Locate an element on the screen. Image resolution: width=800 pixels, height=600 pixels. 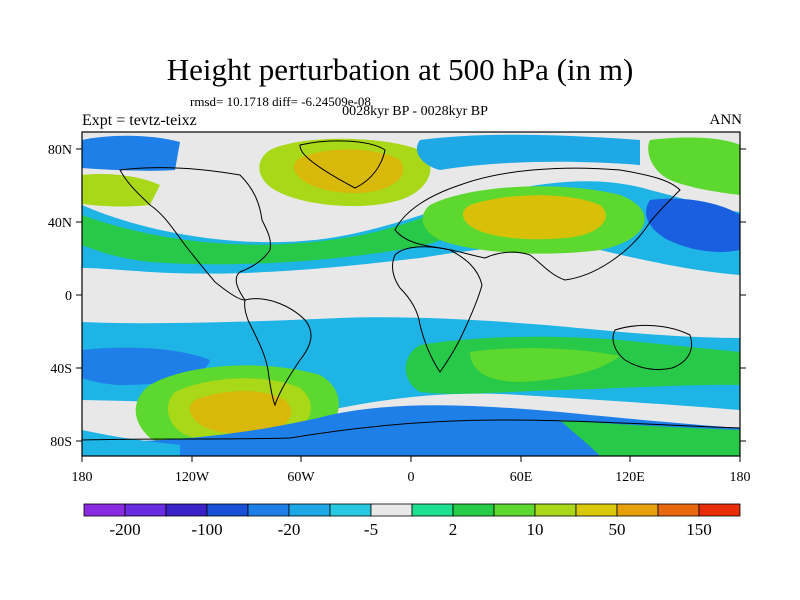
colorbar is located at coordinates (412, 510).